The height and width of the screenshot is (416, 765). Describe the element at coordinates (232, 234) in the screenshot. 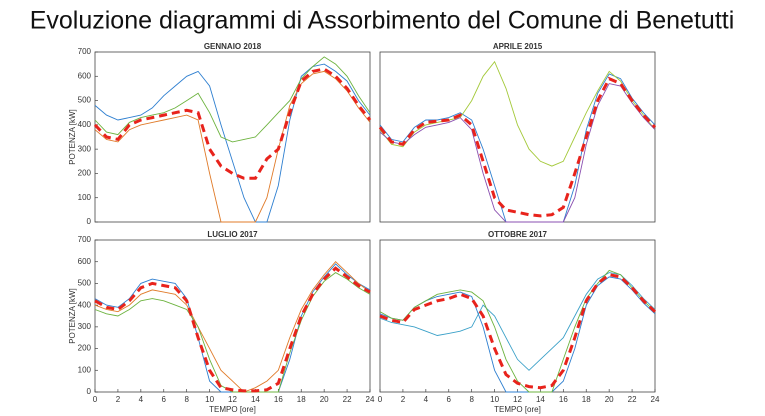

I see `panel-title: LUGLIO 2017` at that location.